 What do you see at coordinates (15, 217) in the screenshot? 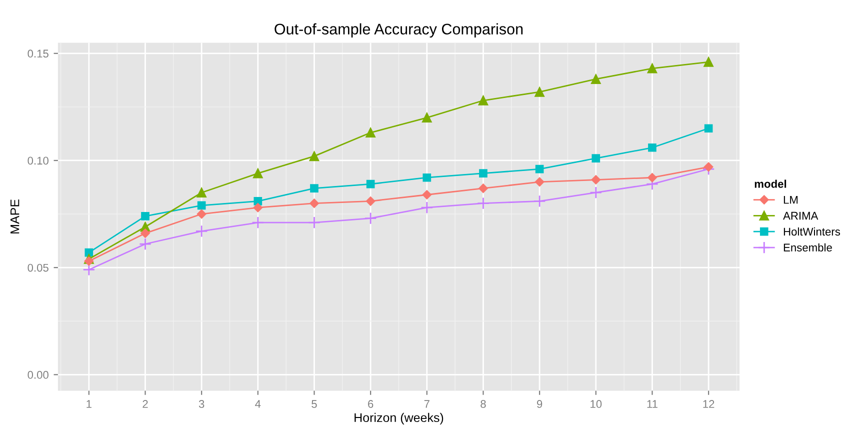
I see `y-axis-title: MAPE` at bounding box center [15, 217].